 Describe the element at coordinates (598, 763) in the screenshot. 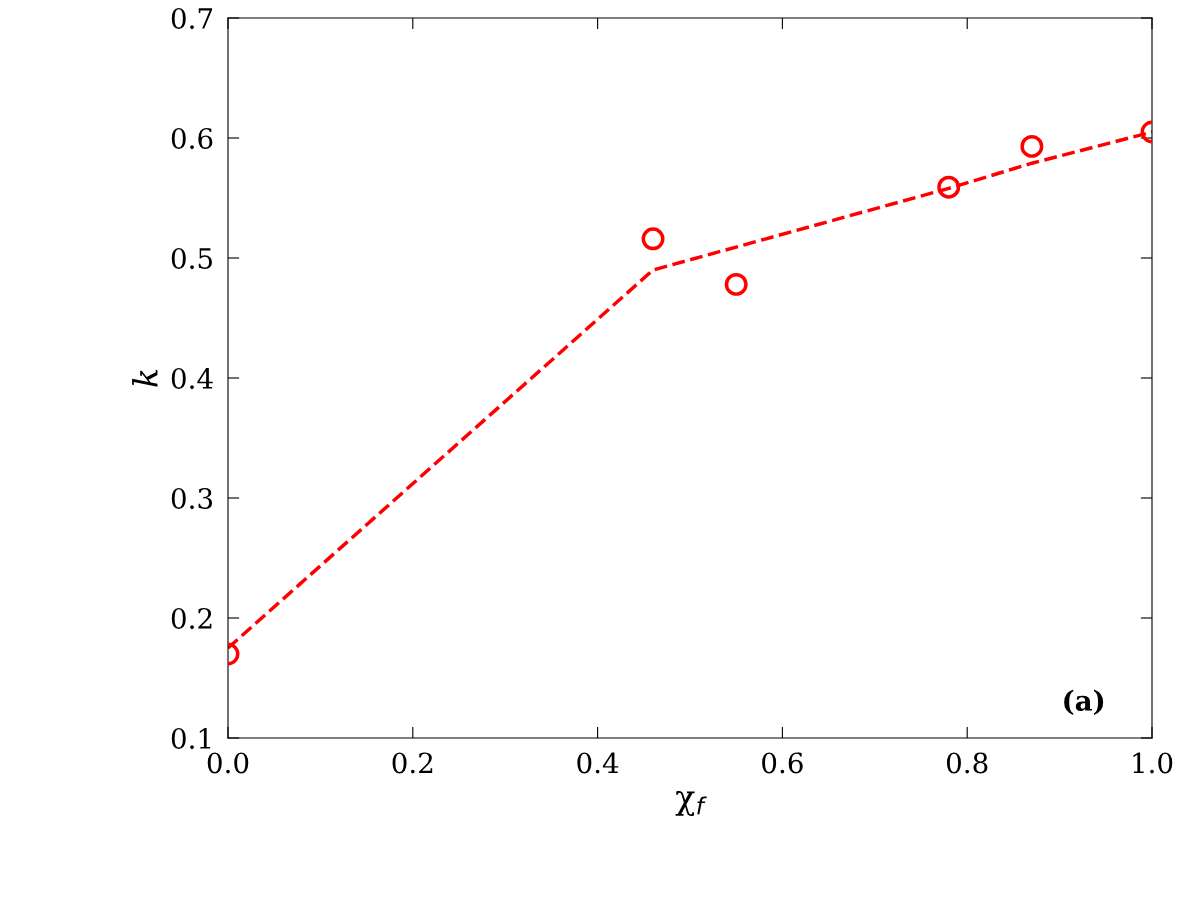

I see `x-tick-label: 0.4` at that location.